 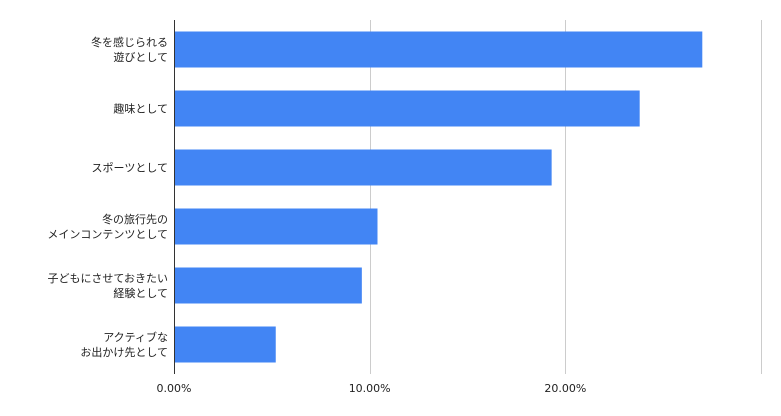 I want to click on category-label-4-line-1: 経験として, so click(x=140, y=293).